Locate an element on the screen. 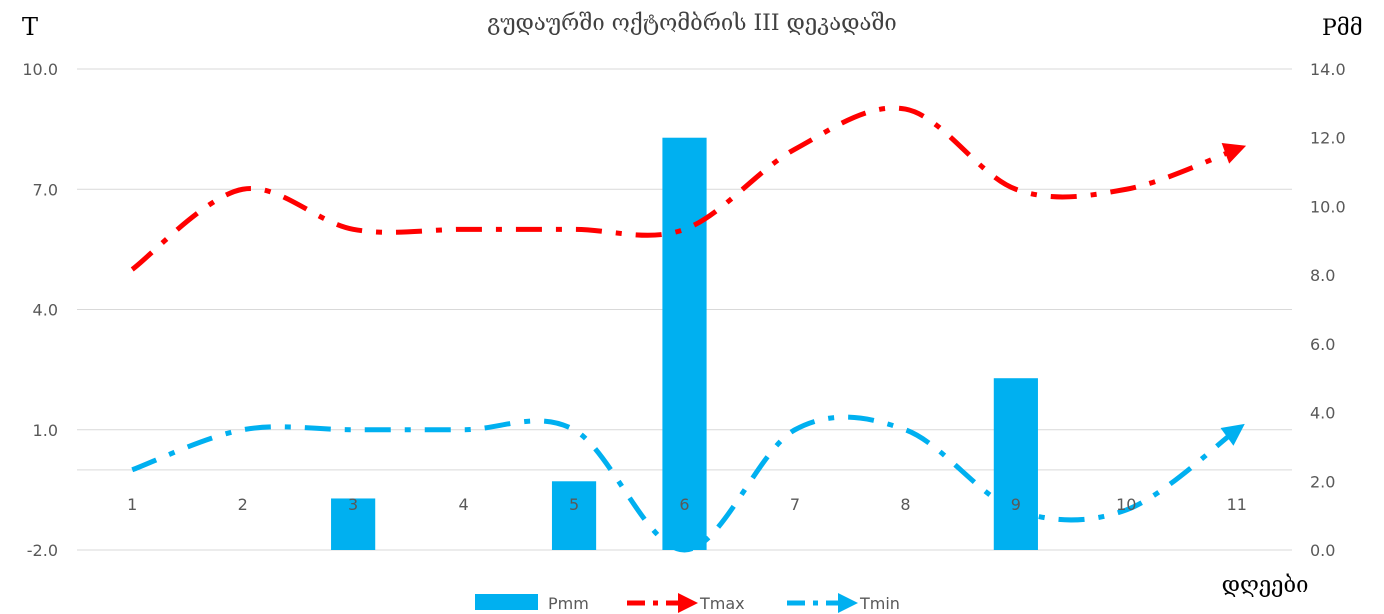 This screenshot has width=1384, height=614. x-axis-title: დღეები is located at coordinates (1265, 585).